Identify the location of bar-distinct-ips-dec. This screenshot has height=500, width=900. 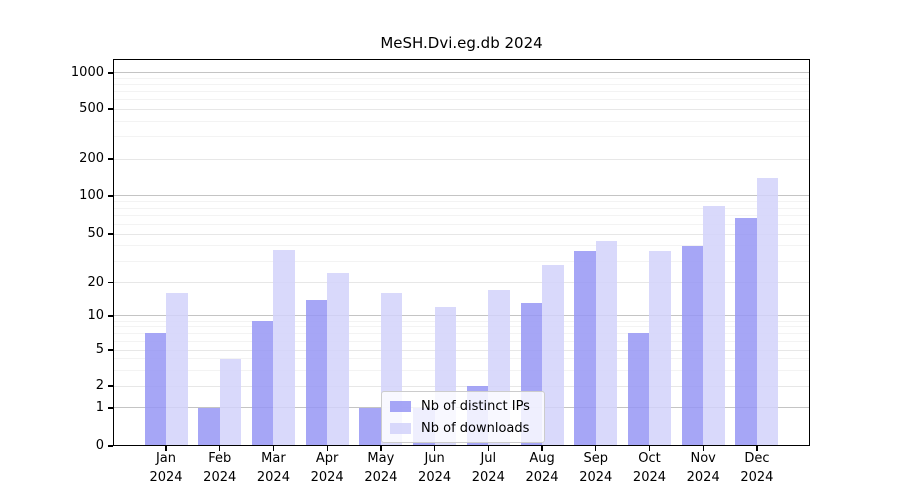
(746, 331).